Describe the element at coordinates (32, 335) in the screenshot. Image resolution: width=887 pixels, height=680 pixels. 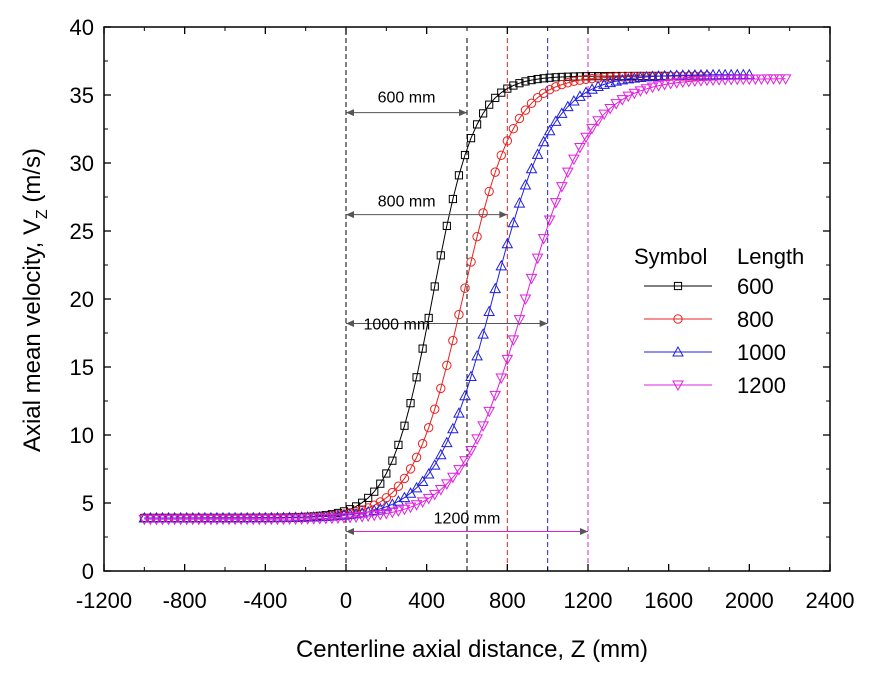
I see `y-axis-title-main: Axial mean velocity, V` at that location.